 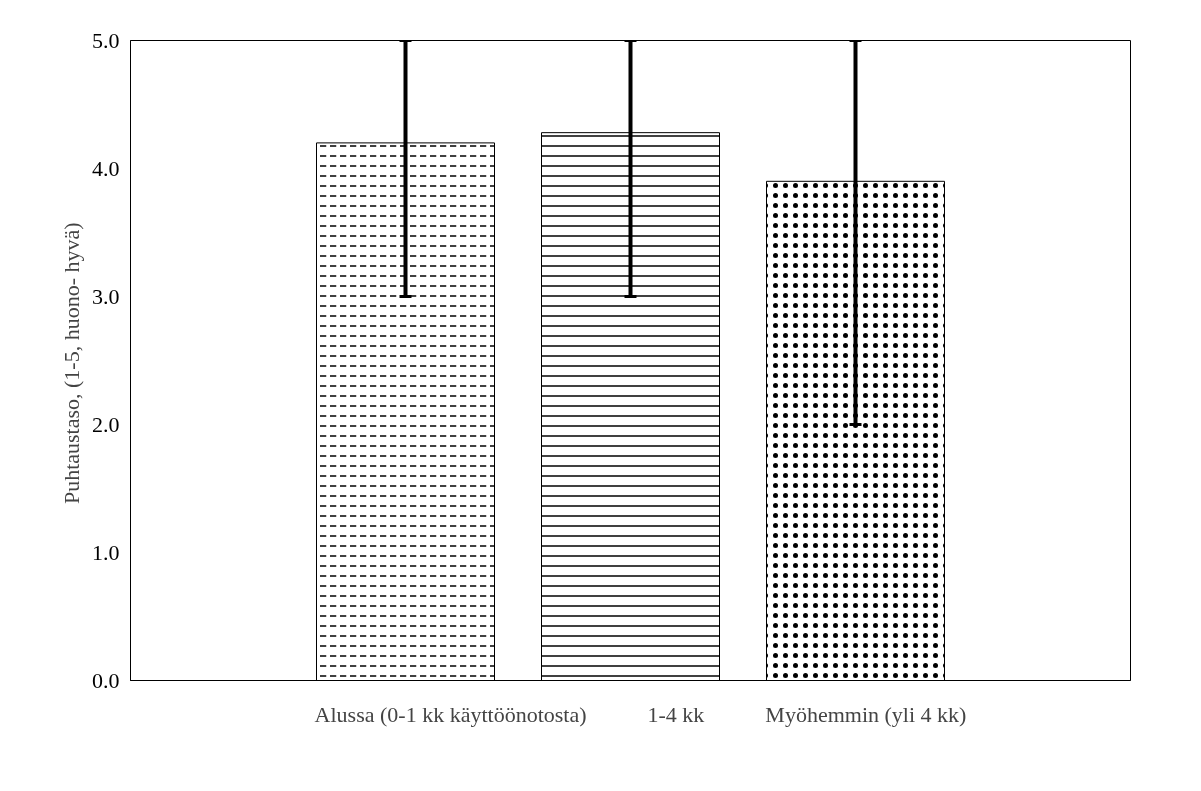 What do you see at coordinates (106, 424) in the screenshot?
I see `y-tick-label: 2.0` at bounding box center [106, 424].